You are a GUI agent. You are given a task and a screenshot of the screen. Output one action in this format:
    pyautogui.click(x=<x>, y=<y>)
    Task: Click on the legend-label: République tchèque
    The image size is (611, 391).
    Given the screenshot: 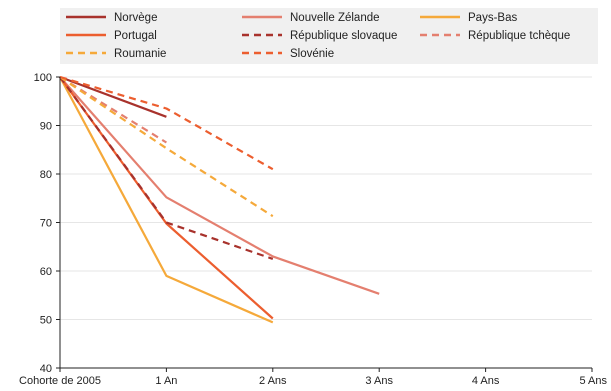 What is the action you would take?
    pyautogui.click(x=519, y=36)
    